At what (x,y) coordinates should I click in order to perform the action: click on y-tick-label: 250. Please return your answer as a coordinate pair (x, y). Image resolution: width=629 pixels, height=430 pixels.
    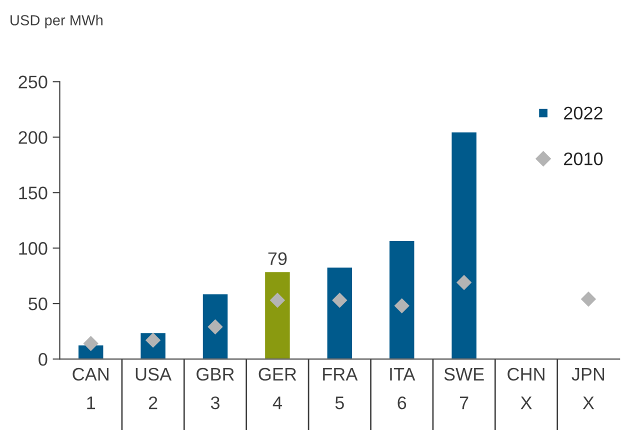
    Looking at the image, I should click on (33, 82).